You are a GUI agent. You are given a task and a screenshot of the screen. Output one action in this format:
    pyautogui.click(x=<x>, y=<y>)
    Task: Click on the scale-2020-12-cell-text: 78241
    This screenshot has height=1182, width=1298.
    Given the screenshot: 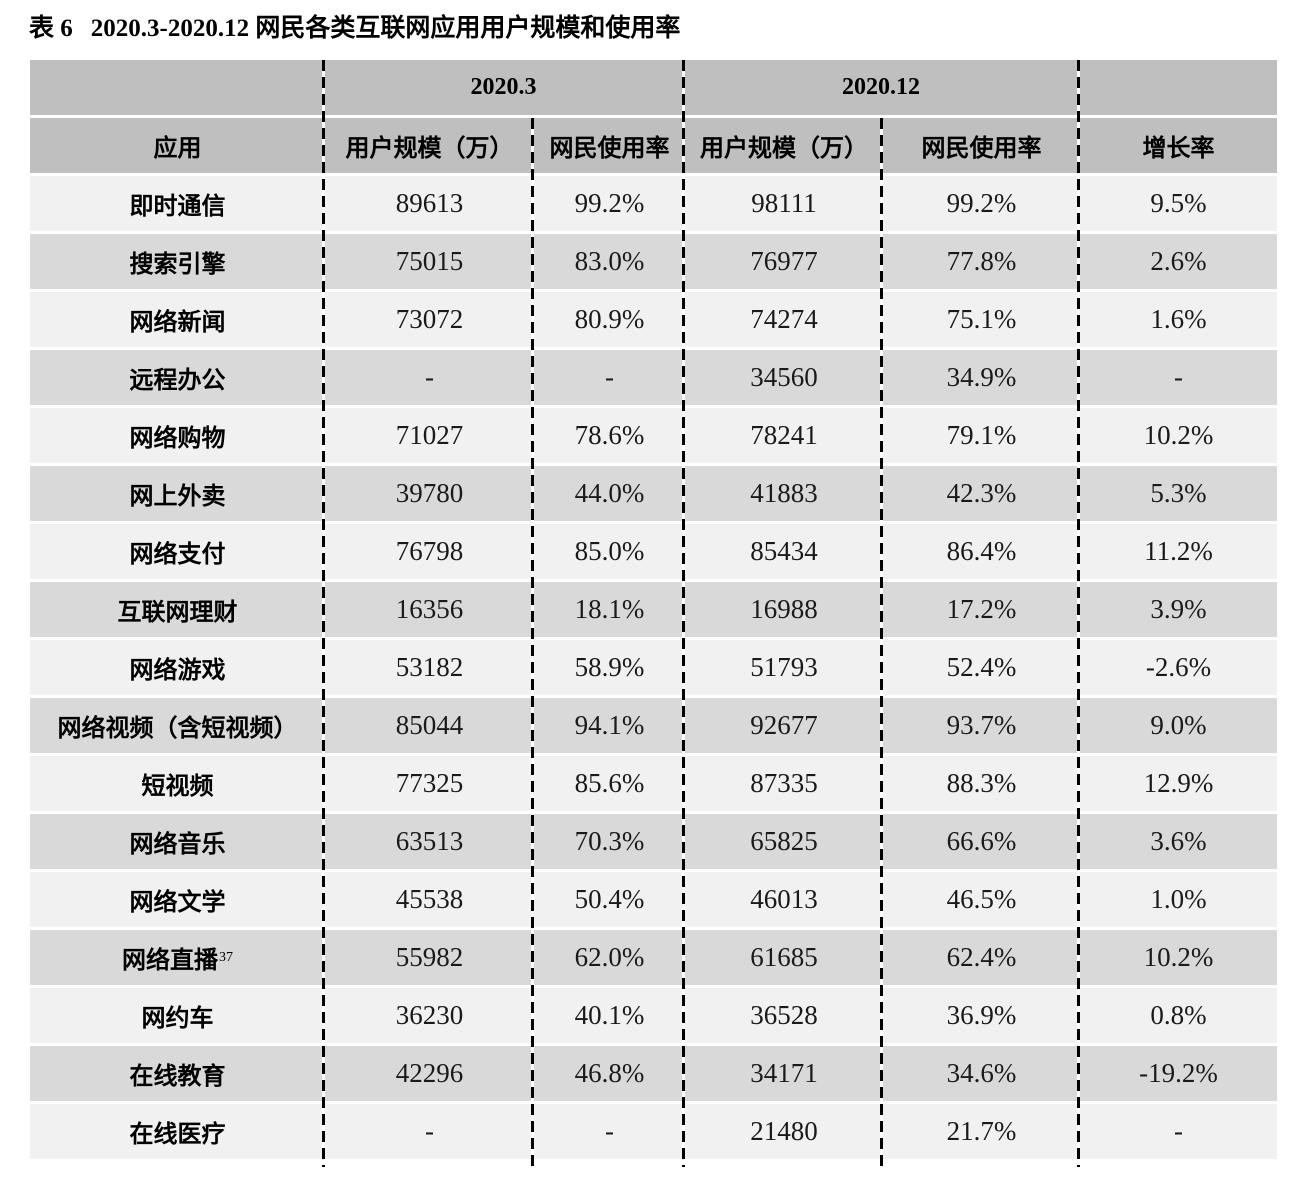 What is the action you would take?
    pyautogui.click(x=784, y=435)
    